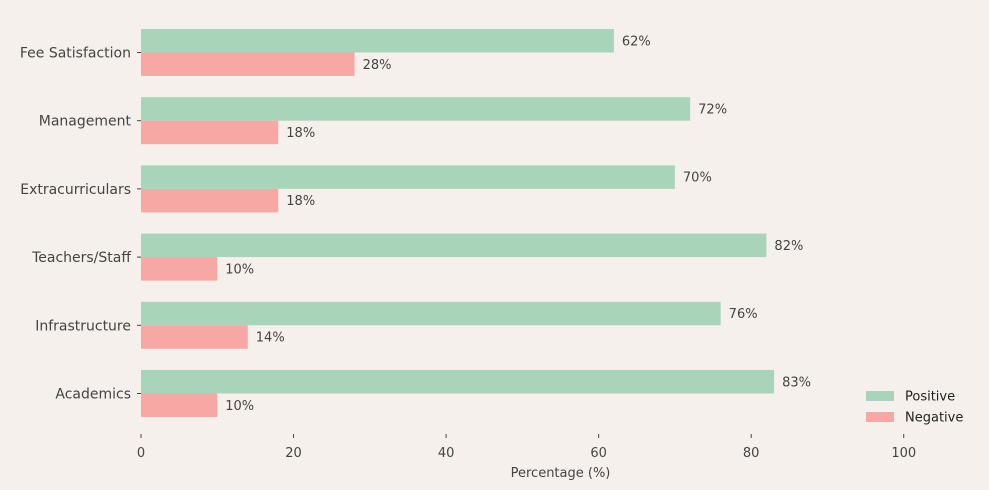  I want to click on data-label-positive-3: 82%, so click(788, 246).